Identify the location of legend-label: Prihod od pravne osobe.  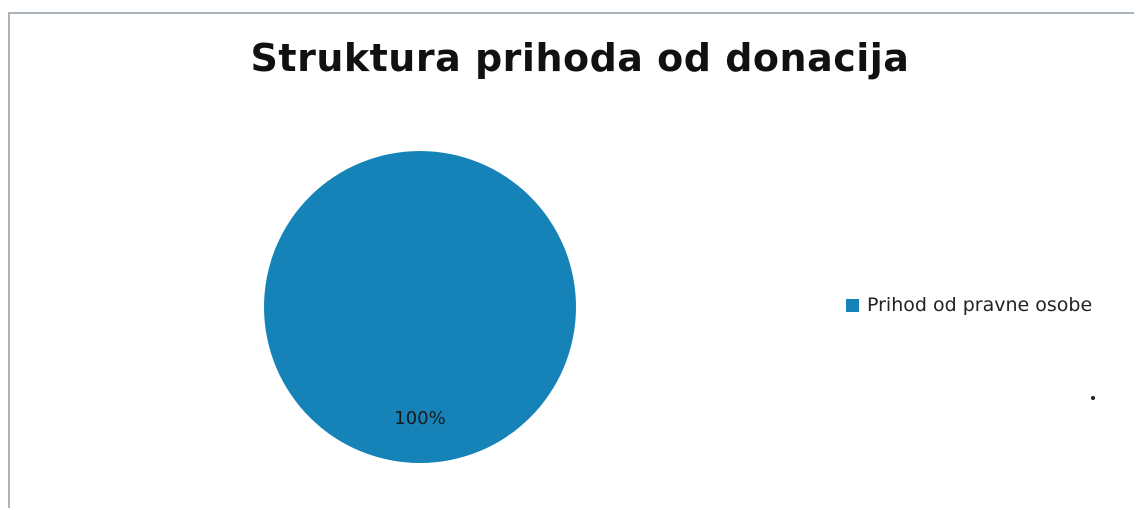
(980, 305).